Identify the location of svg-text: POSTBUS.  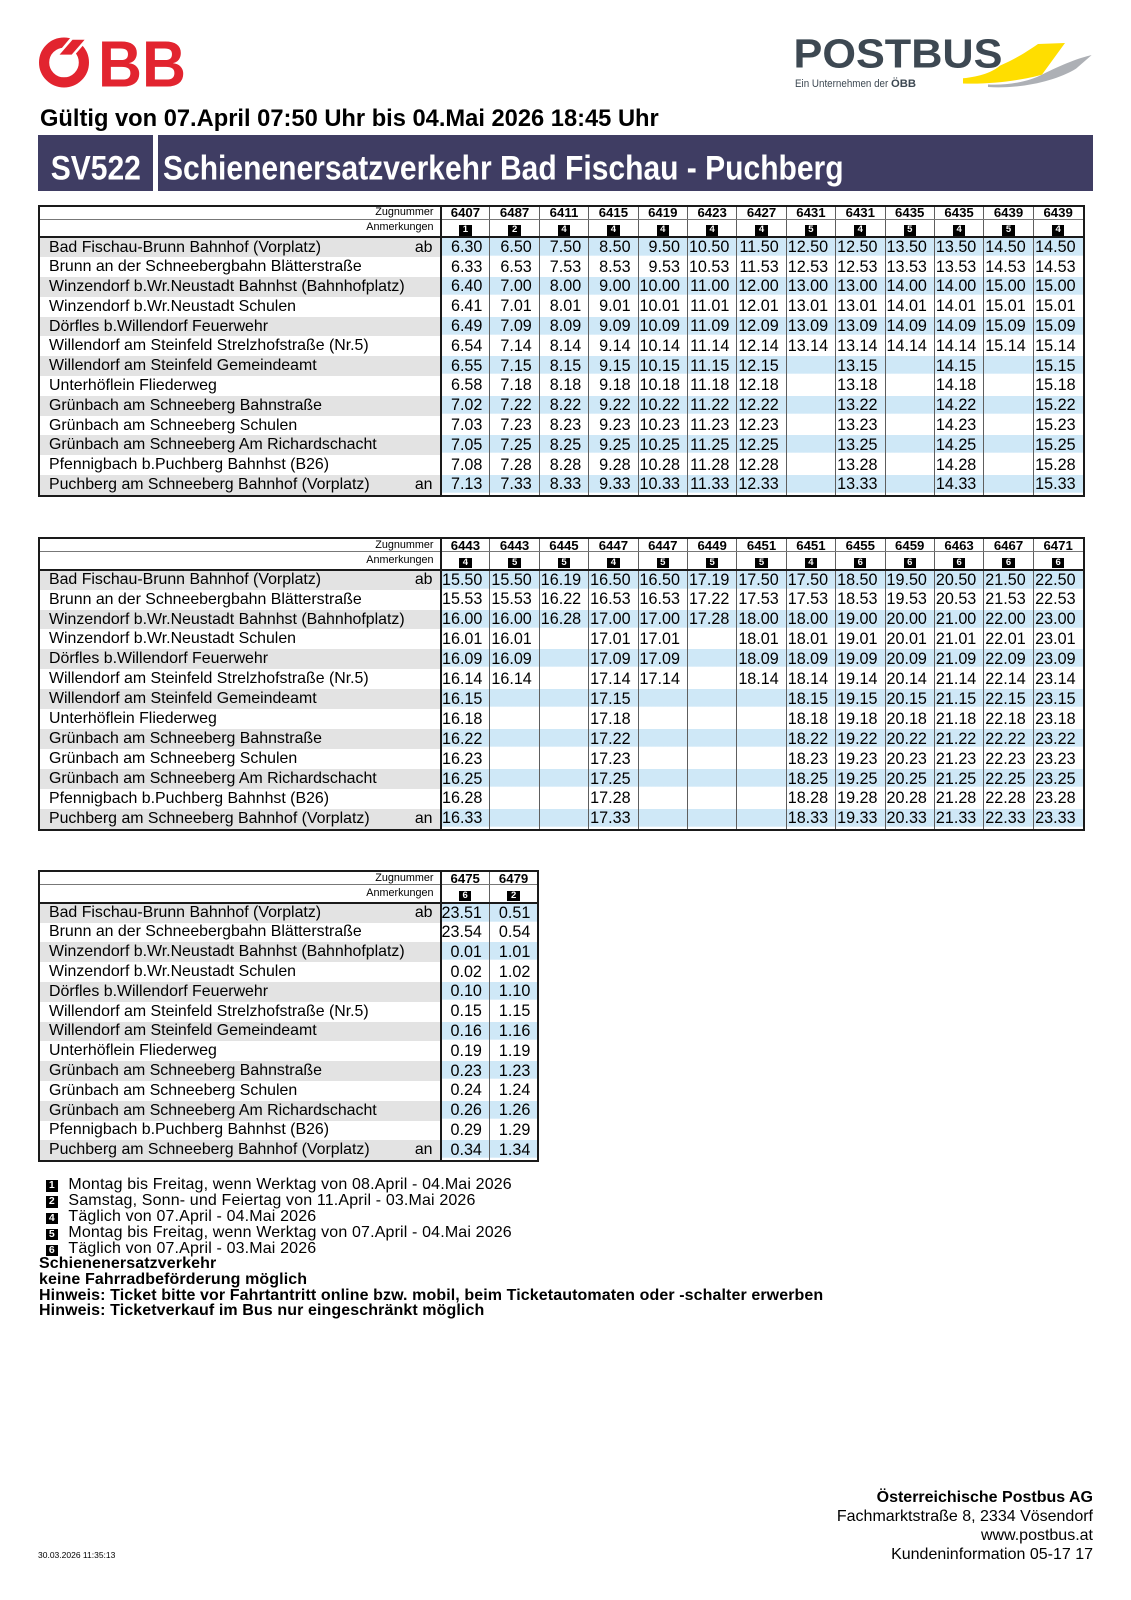
(898, 54).